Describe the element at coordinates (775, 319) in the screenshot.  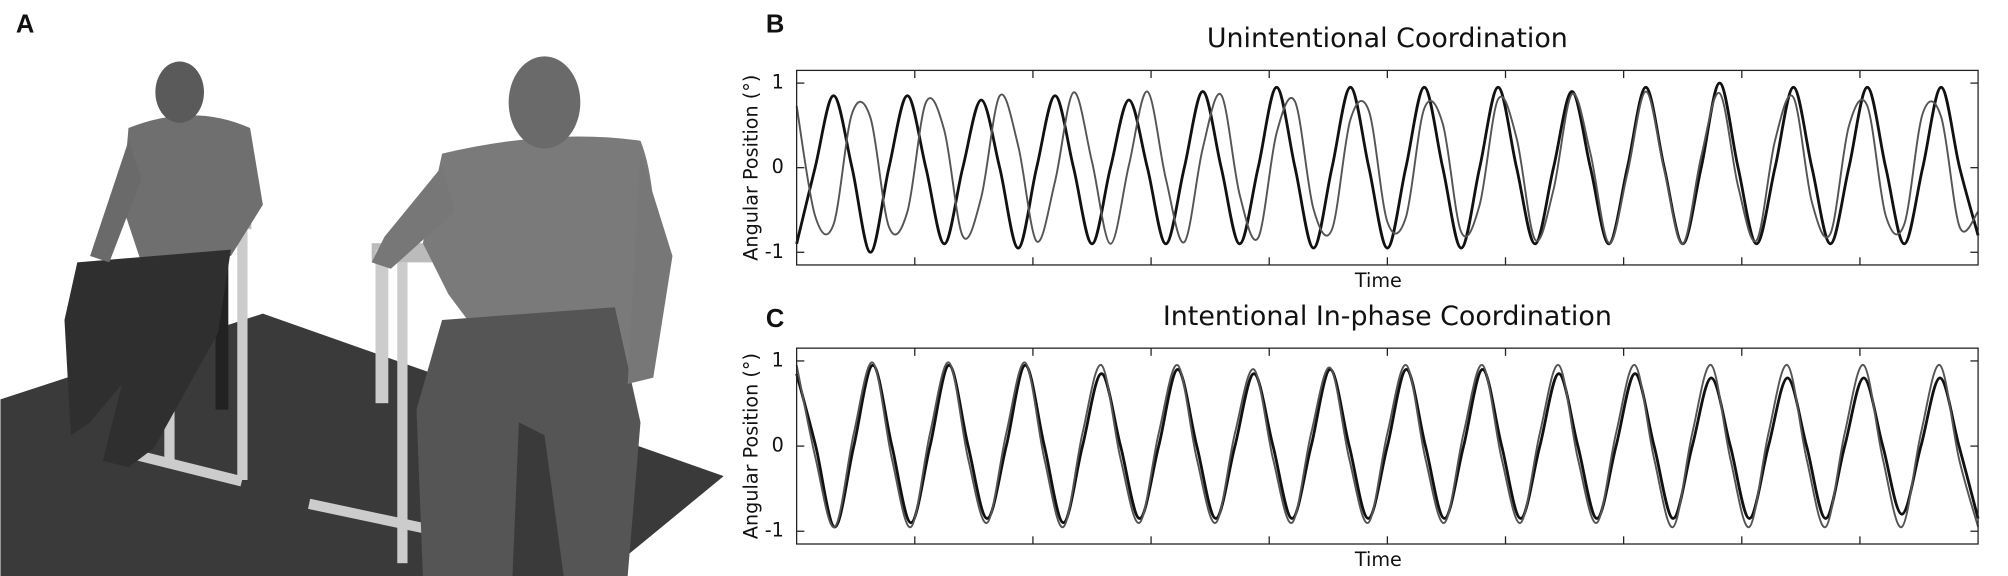
I see `panel-label: C` at that location.